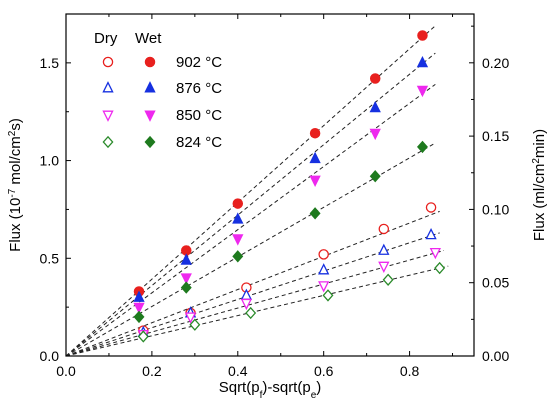  I want to click on y-right-tick-label: 0.15, so click(495, 136).